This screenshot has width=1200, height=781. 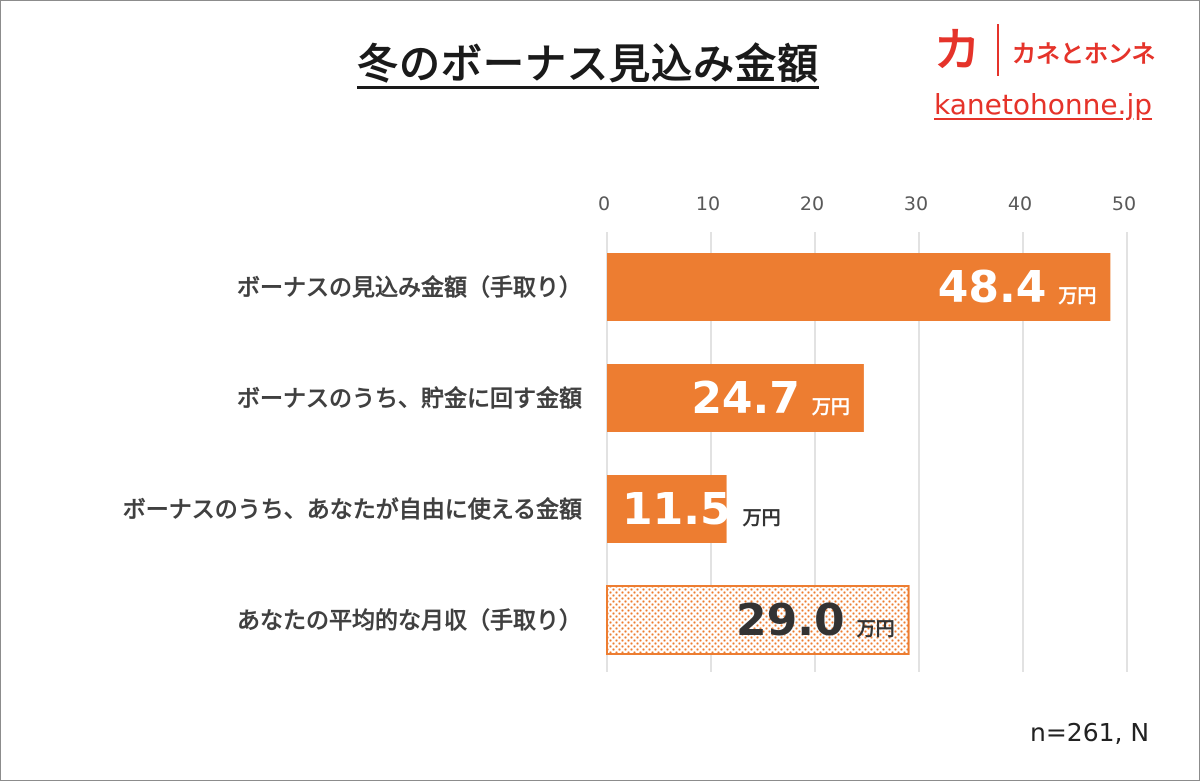 I want to click on value-label: 11.5, so click(x=676, y=509).